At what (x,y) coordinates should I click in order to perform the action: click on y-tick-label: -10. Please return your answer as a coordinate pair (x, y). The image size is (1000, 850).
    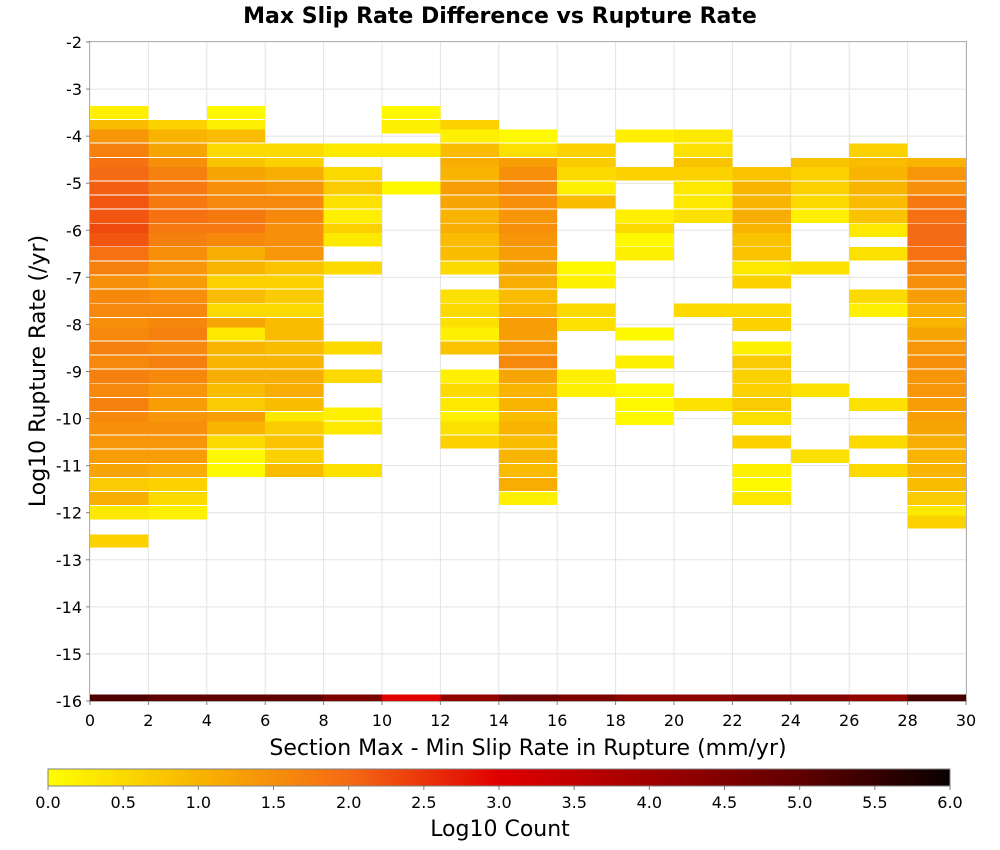
    Looking at the image, I should click on (69, 419).